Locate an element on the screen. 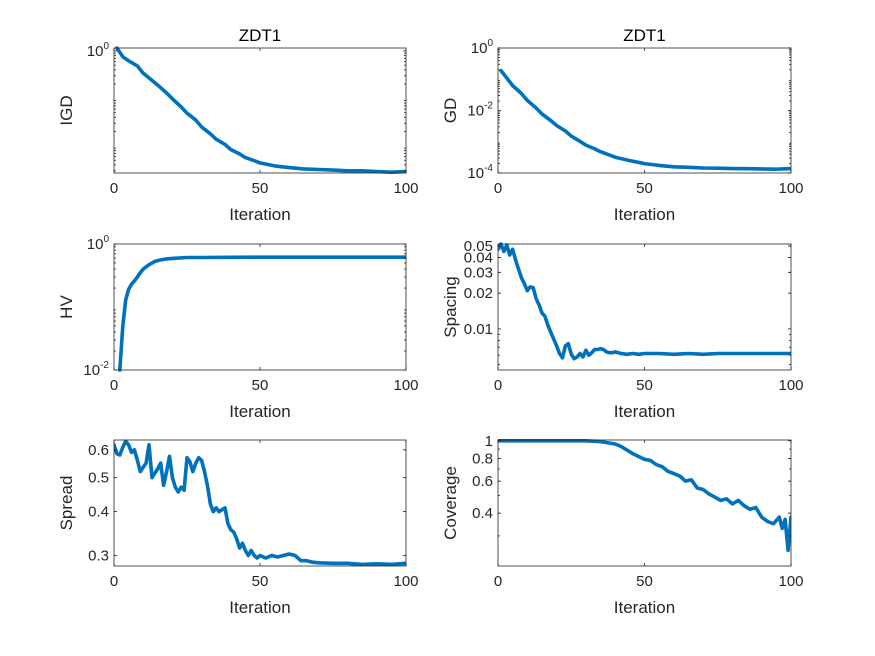  y-tick-label: 0.8 is located at coordinates (482, 458).